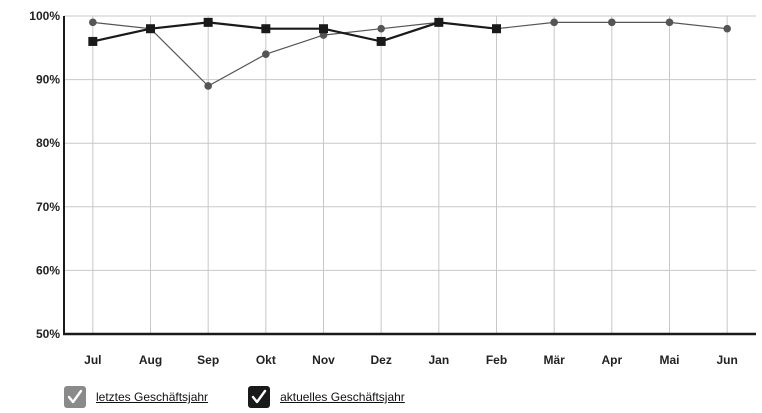  What do you see at coordinates (92, 360) in the screenshot?
I see `x-tick-label: Jul` at bounding box center [92, 360].